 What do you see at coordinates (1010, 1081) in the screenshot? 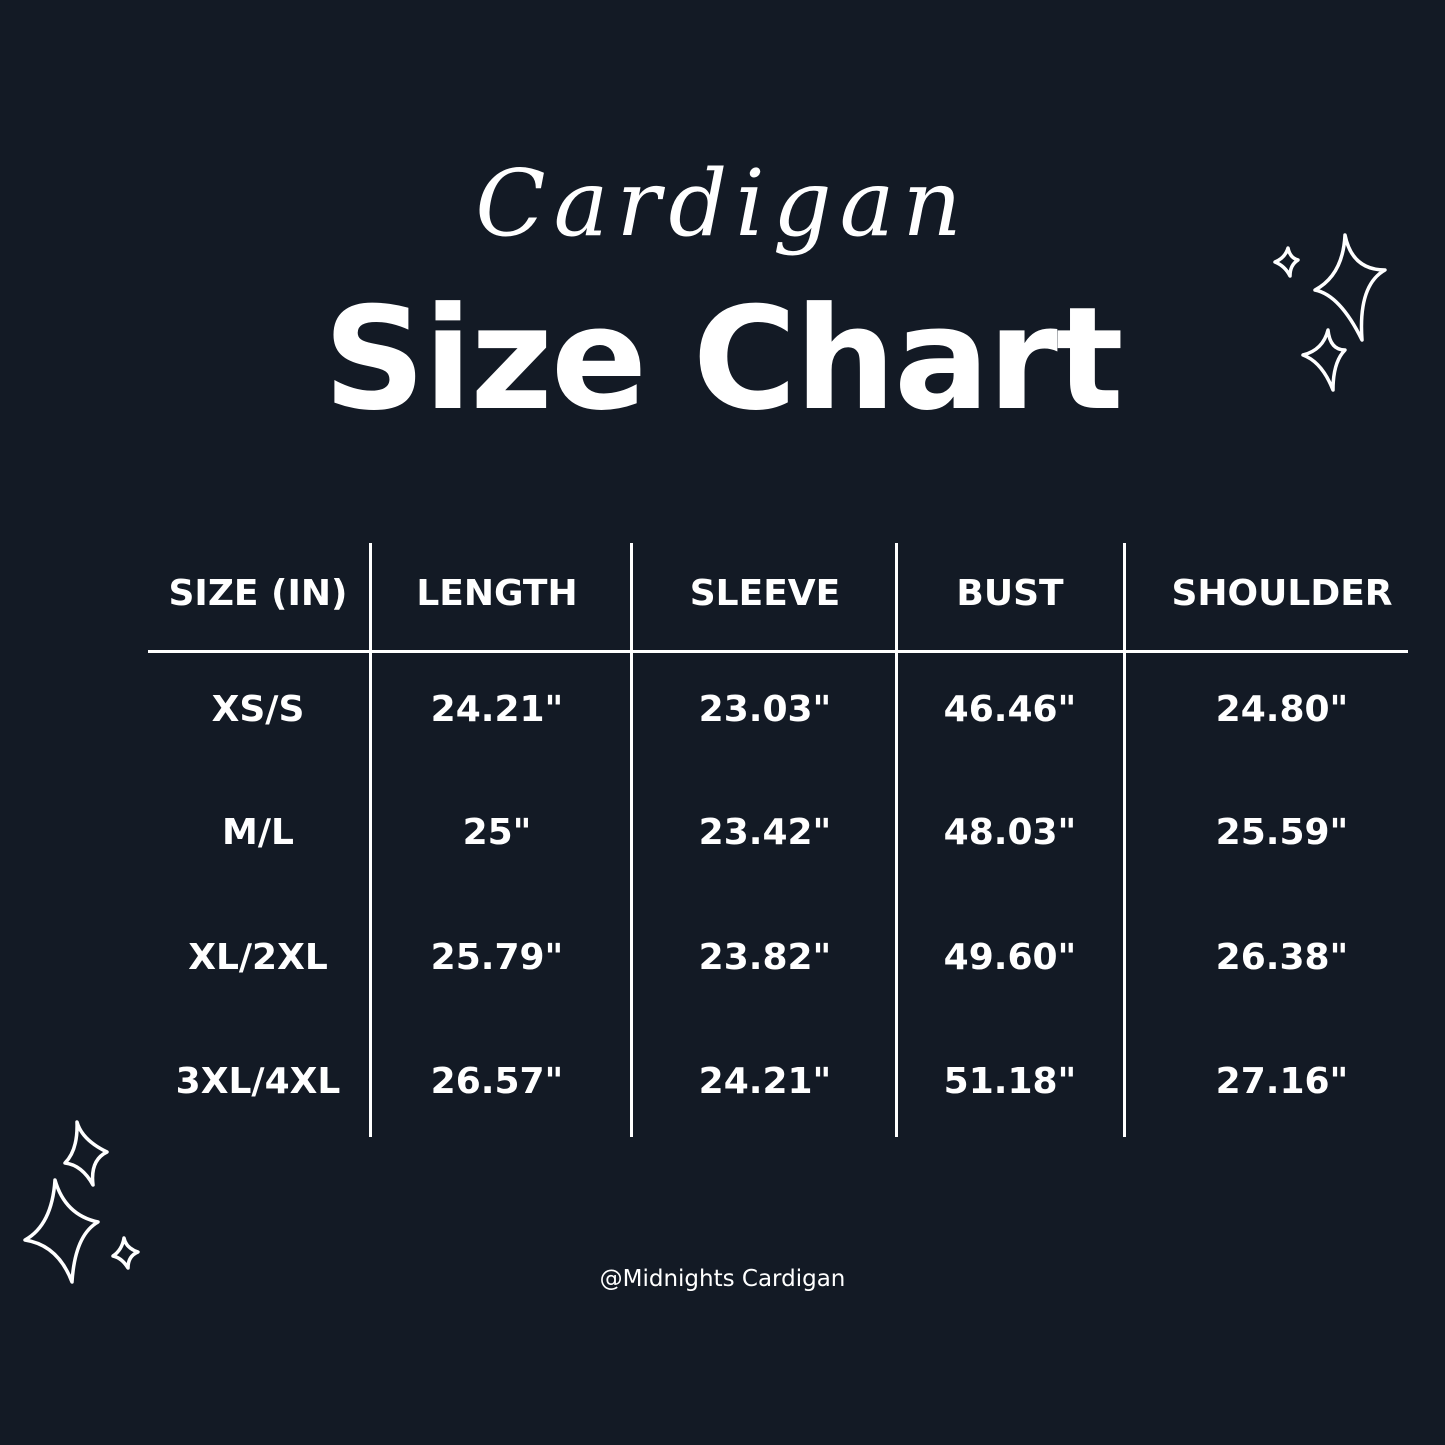
I see `measurement-cell: 51.18"` at bounding box center [1010, 1081].